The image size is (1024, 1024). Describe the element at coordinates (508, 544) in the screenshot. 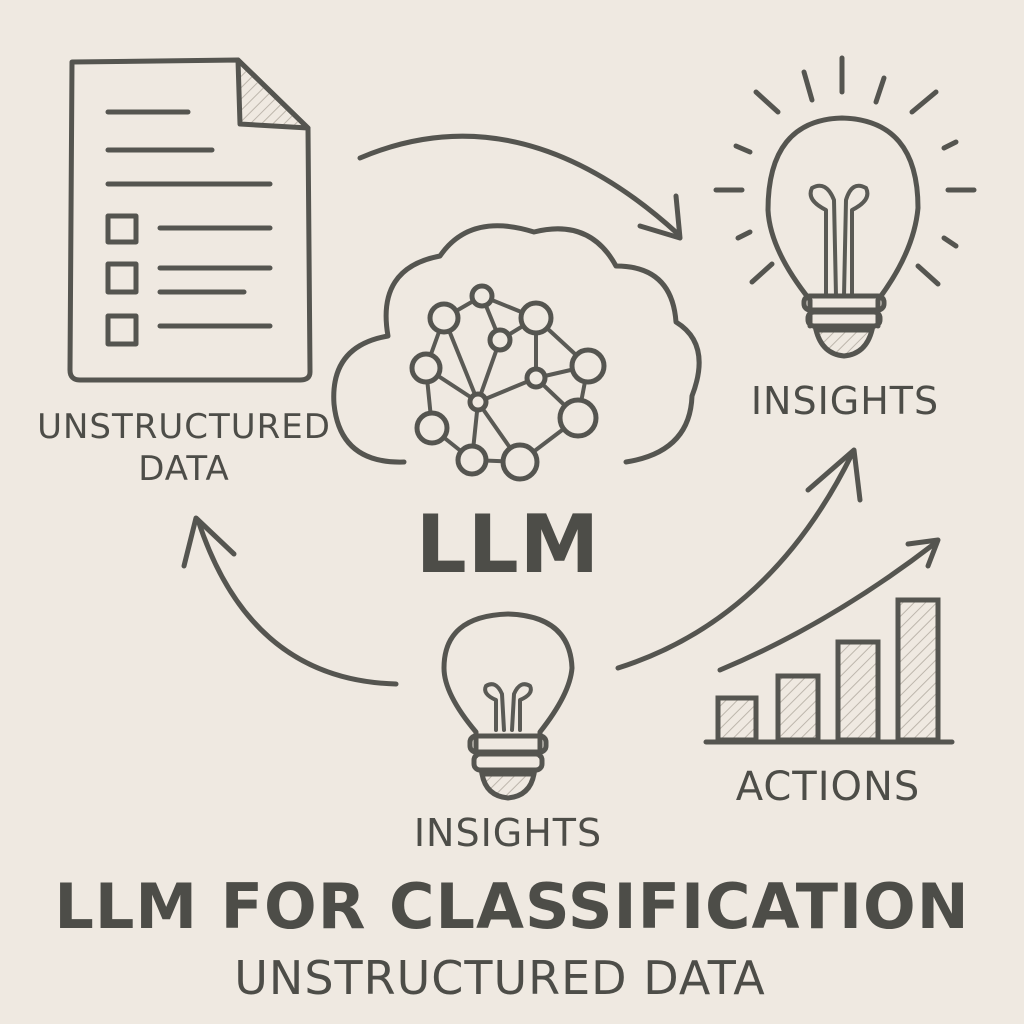

I see `llm-label: LLM` at that location.